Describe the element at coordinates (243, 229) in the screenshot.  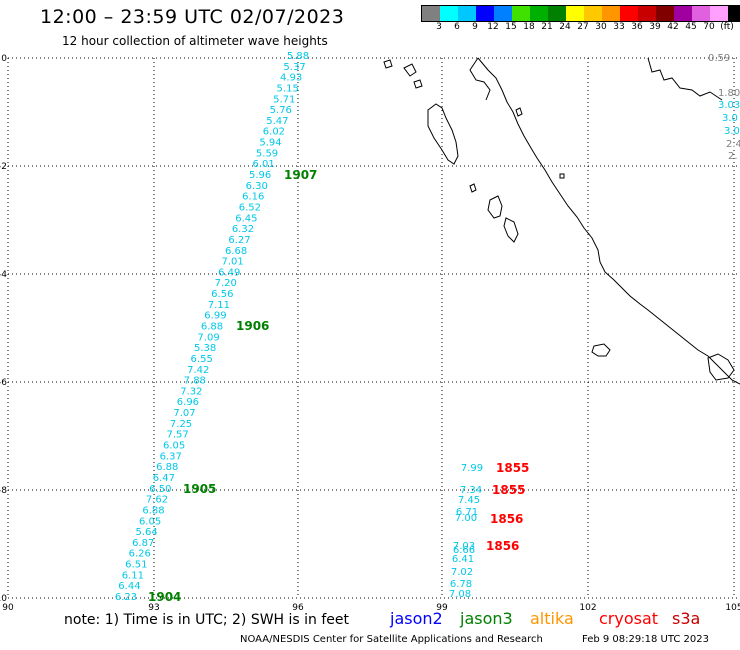
I see `wave-height-value: 6.32` at that location.